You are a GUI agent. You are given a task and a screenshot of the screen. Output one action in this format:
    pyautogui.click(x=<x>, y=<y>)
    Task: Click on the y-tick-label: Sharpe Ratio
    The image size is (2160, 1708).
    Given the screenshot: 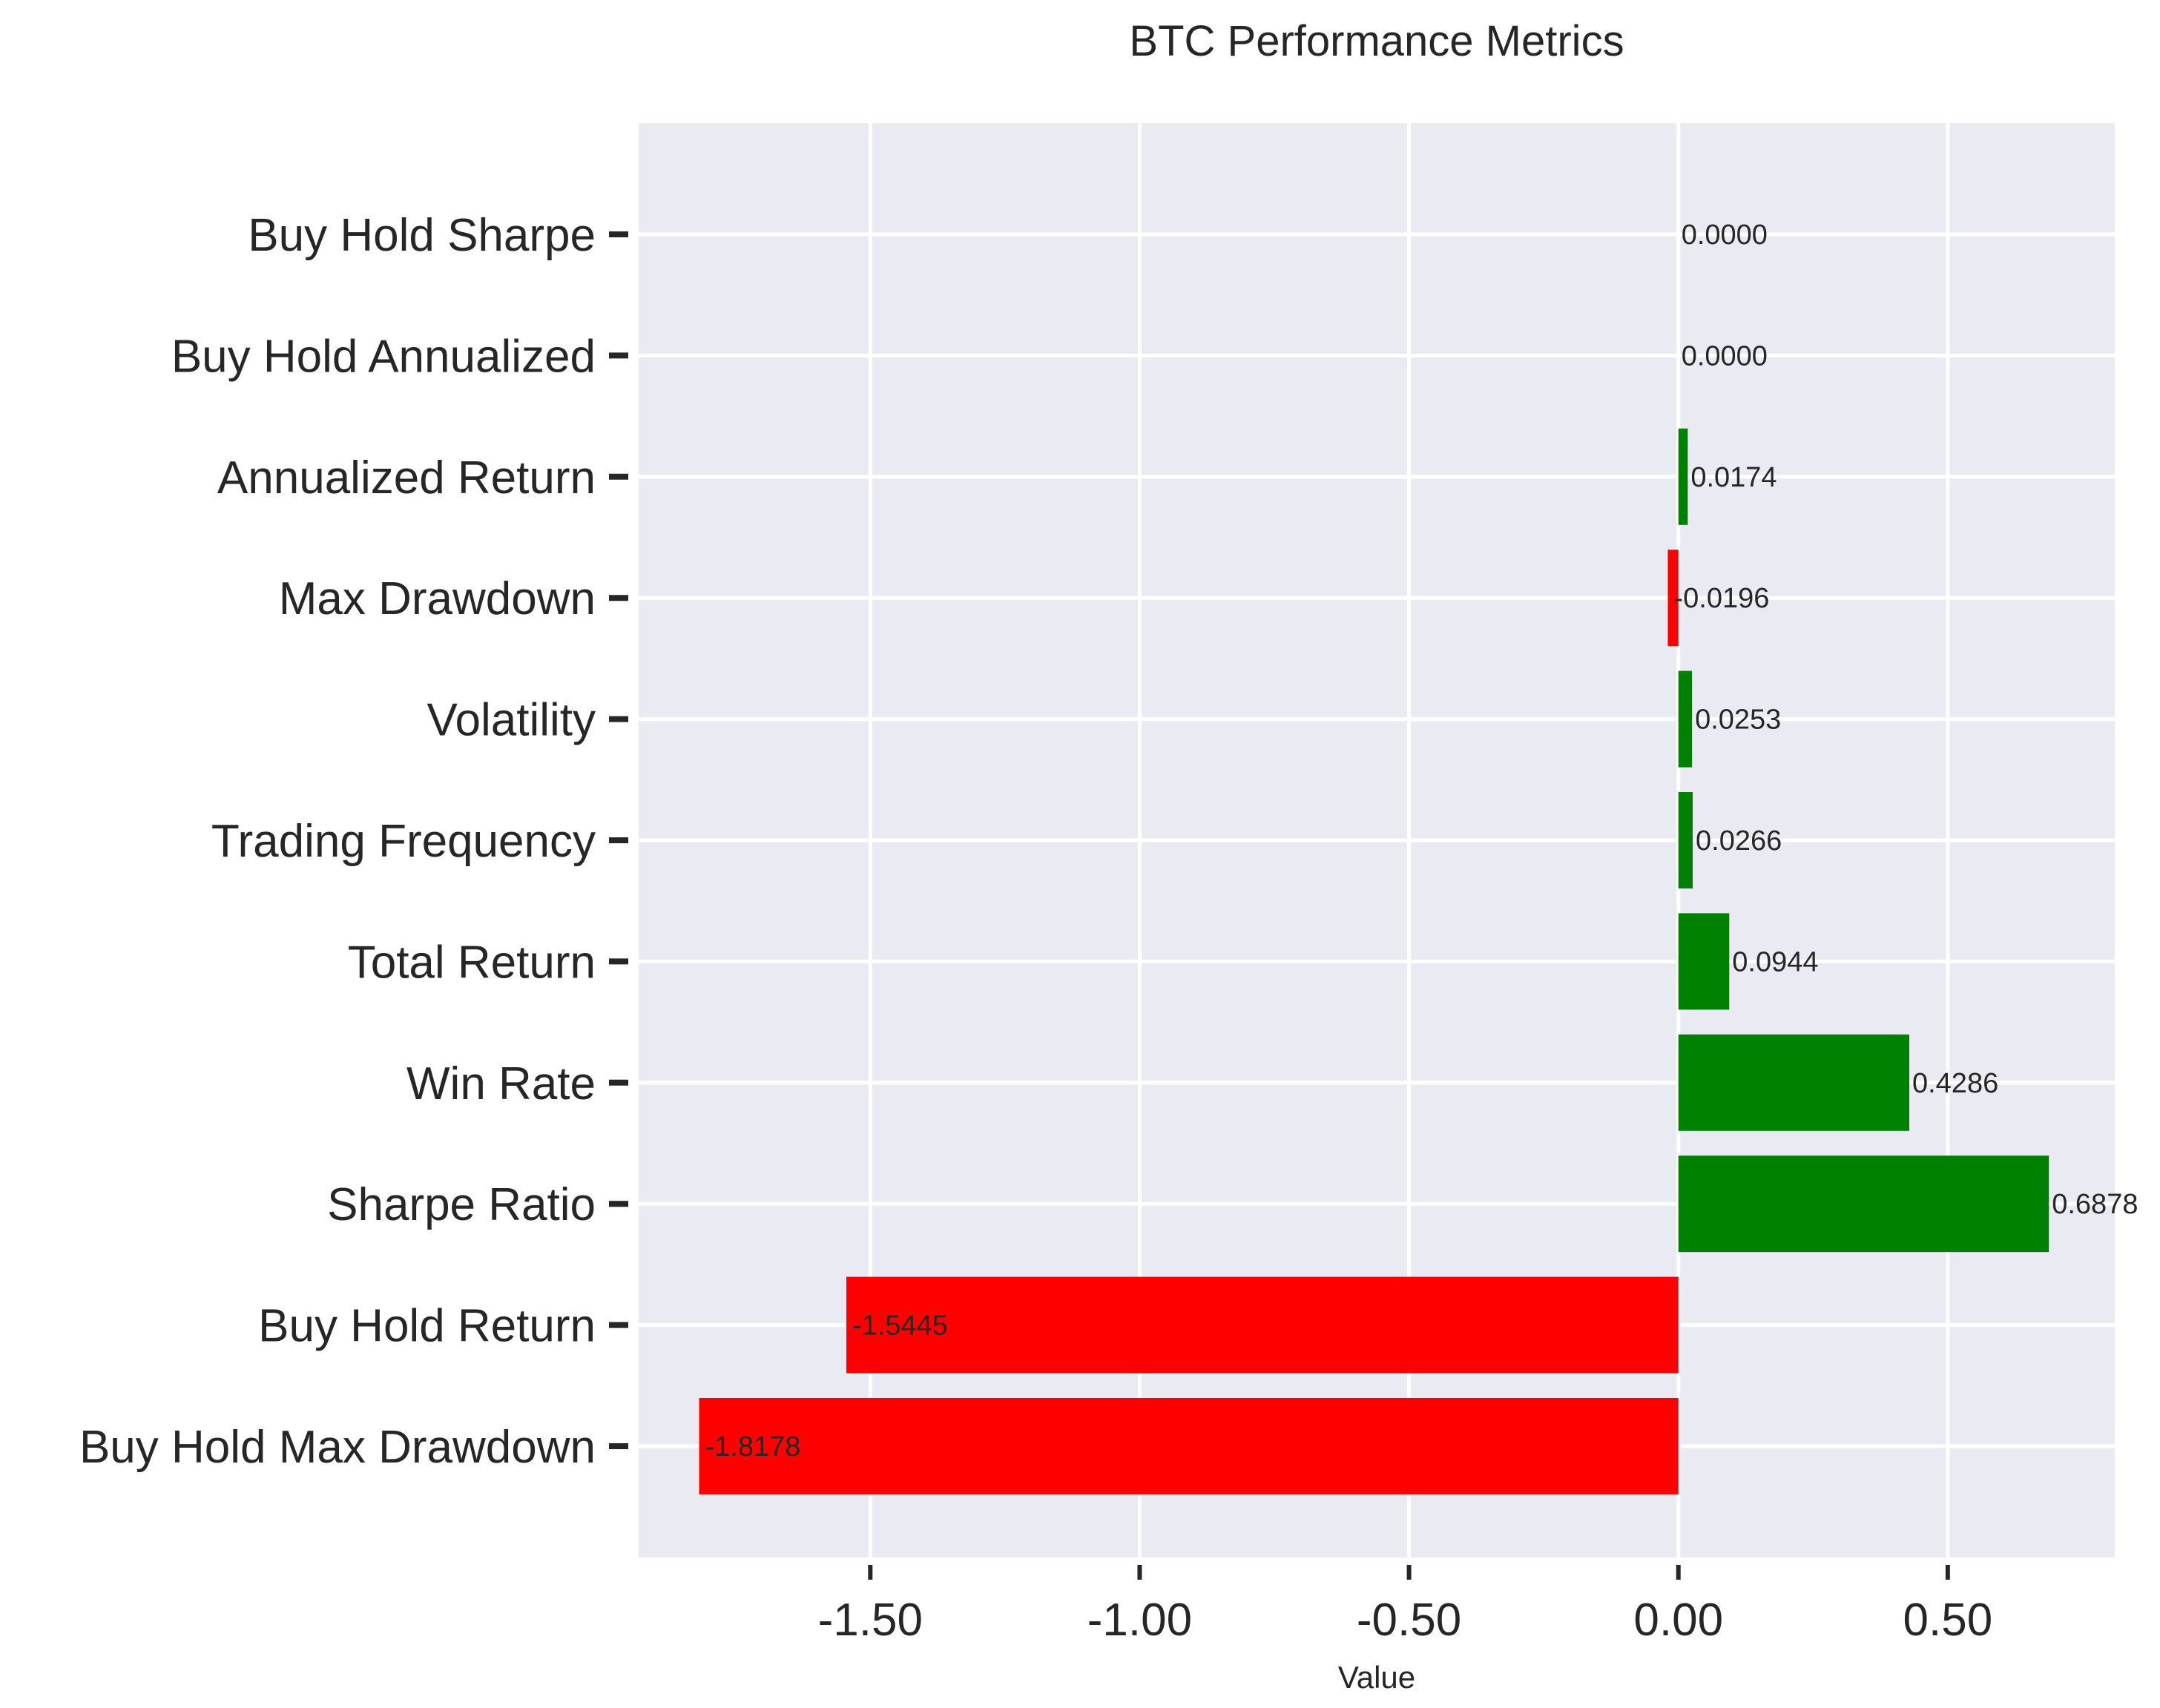 What is the action you would take?
    pyautogui.click(x=462, y=1204)
    